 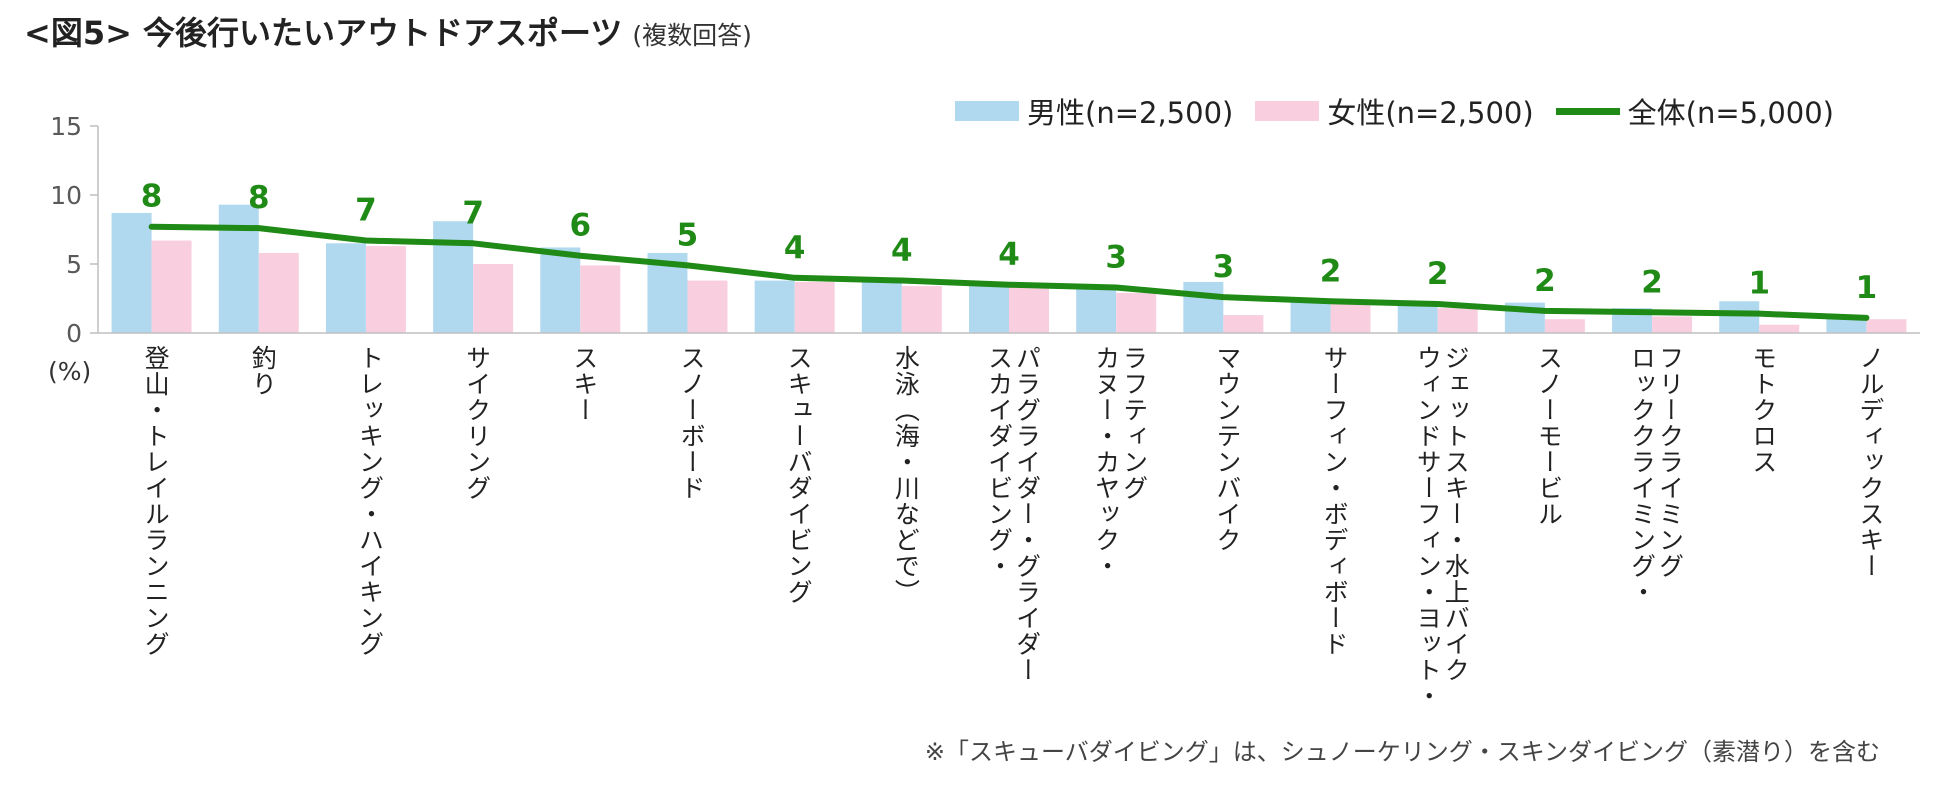 I want to click on x-tick-label-line: フリークライミング, so click(x=1670, y=462).